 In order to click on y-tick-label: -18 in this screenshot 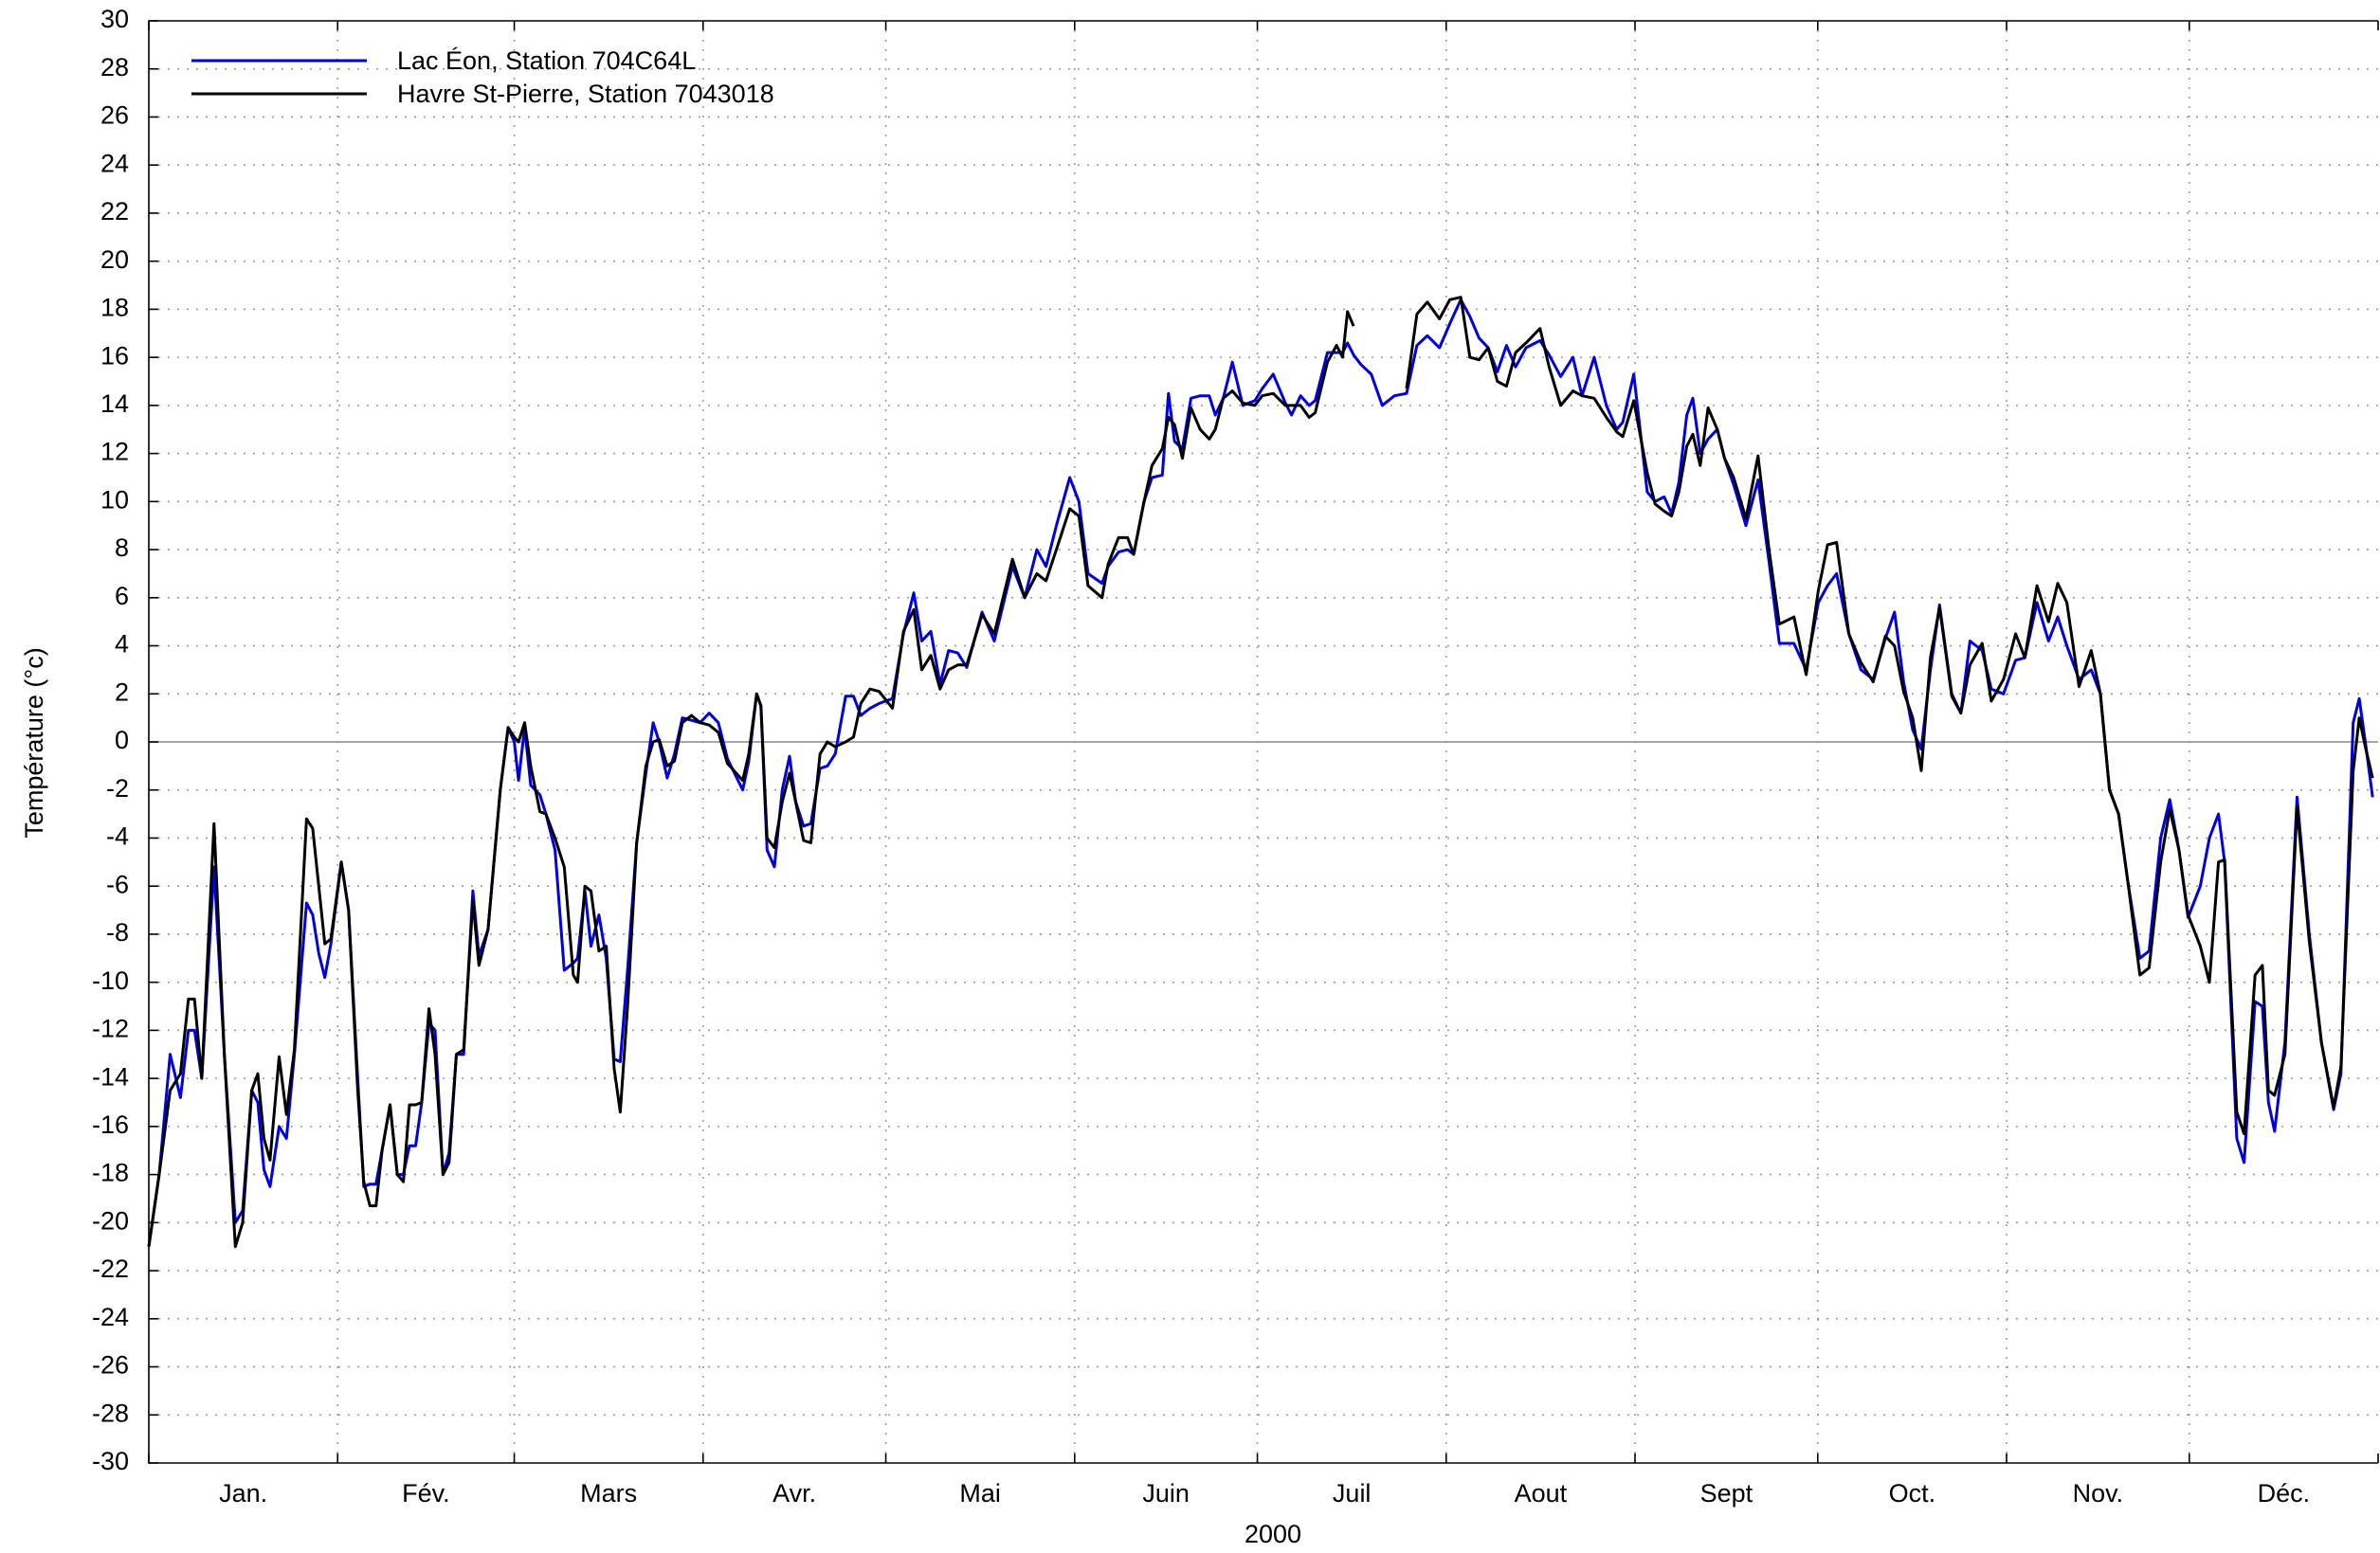, I will do `click(110, 1173)`.